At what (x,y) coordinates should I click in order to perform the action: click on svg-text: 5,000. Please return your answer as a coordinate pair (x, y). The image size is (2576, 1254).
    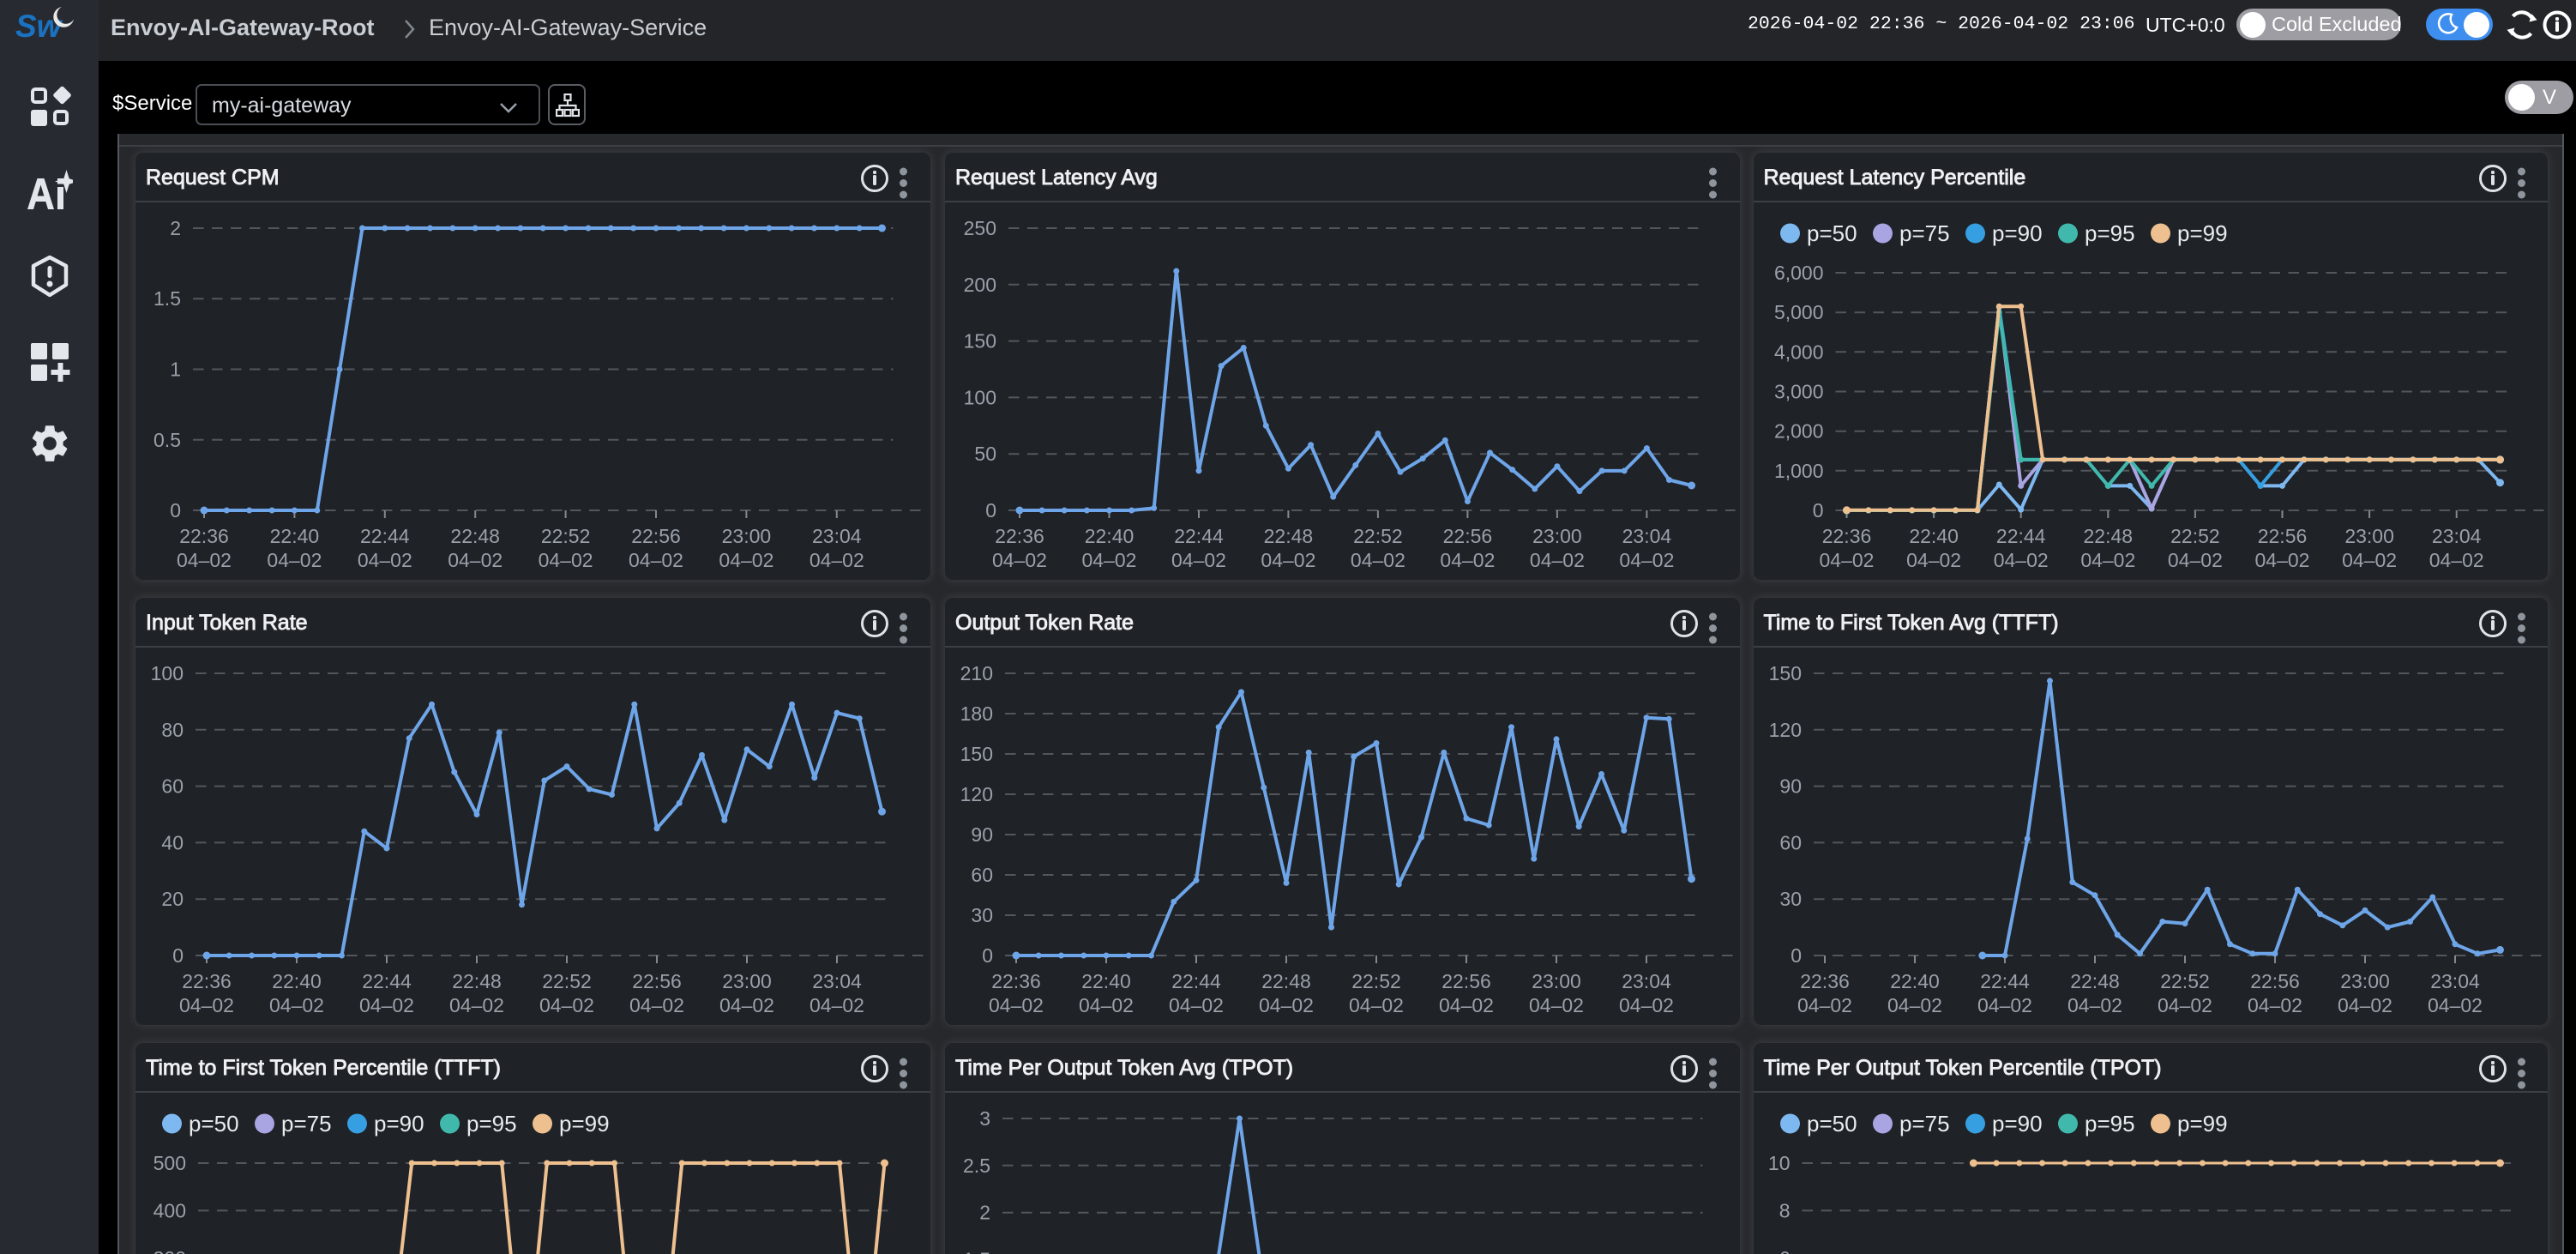
    Looking at the image, I should click on (1798, 312).